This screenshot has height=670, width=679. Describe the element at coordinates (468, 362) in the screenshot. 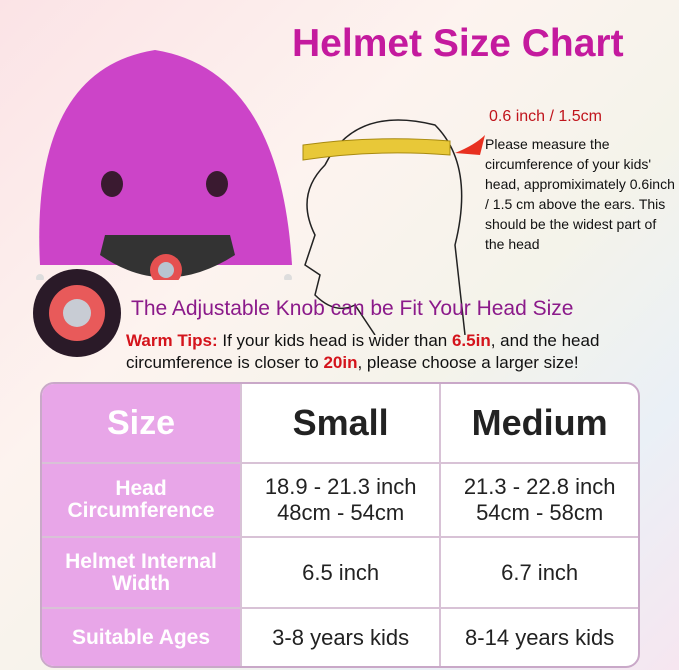

I see `tips-text: , please choose a larger size!` at that location.